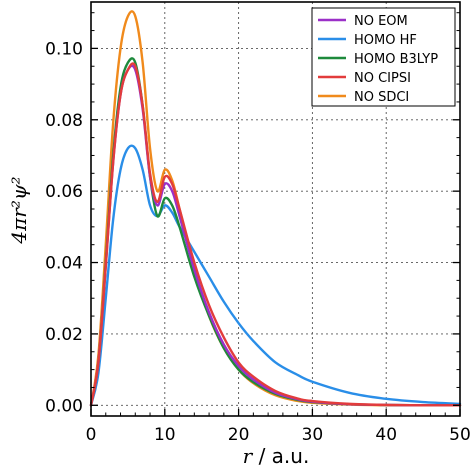 The height and width of the screenshot is (475, 474). What do you see at coordinates (19, 210) in the screenshot?
I see `y-axis-label: 4πr²ψ²` at bounding box center [19, 210].